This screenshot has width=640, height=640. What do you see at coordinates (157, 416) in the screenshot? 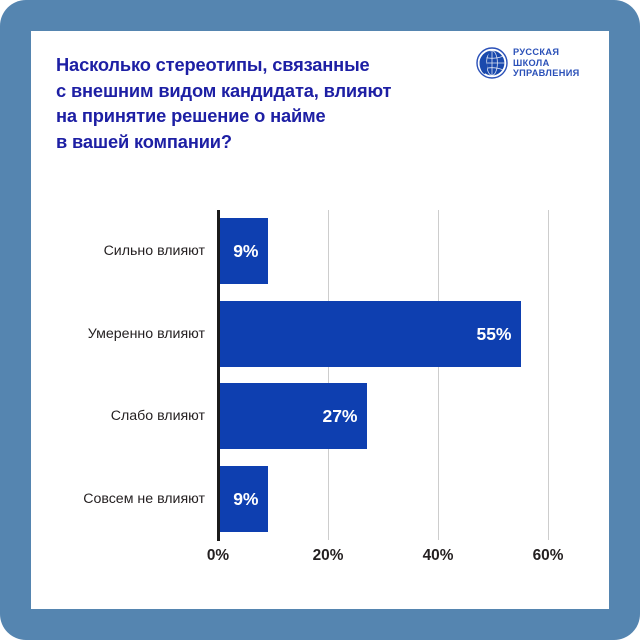
I see `category-label: Слабо влияют` at bounding box center [157, 416].